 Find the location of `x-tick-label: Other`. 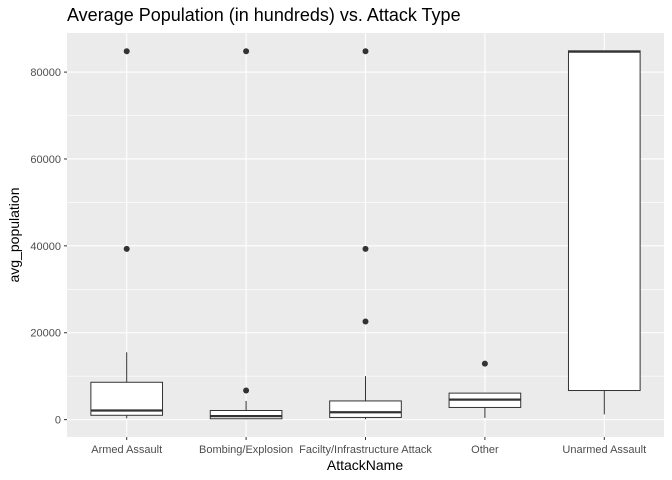

x-tick-label: Other is located at coordinates (485, 450).